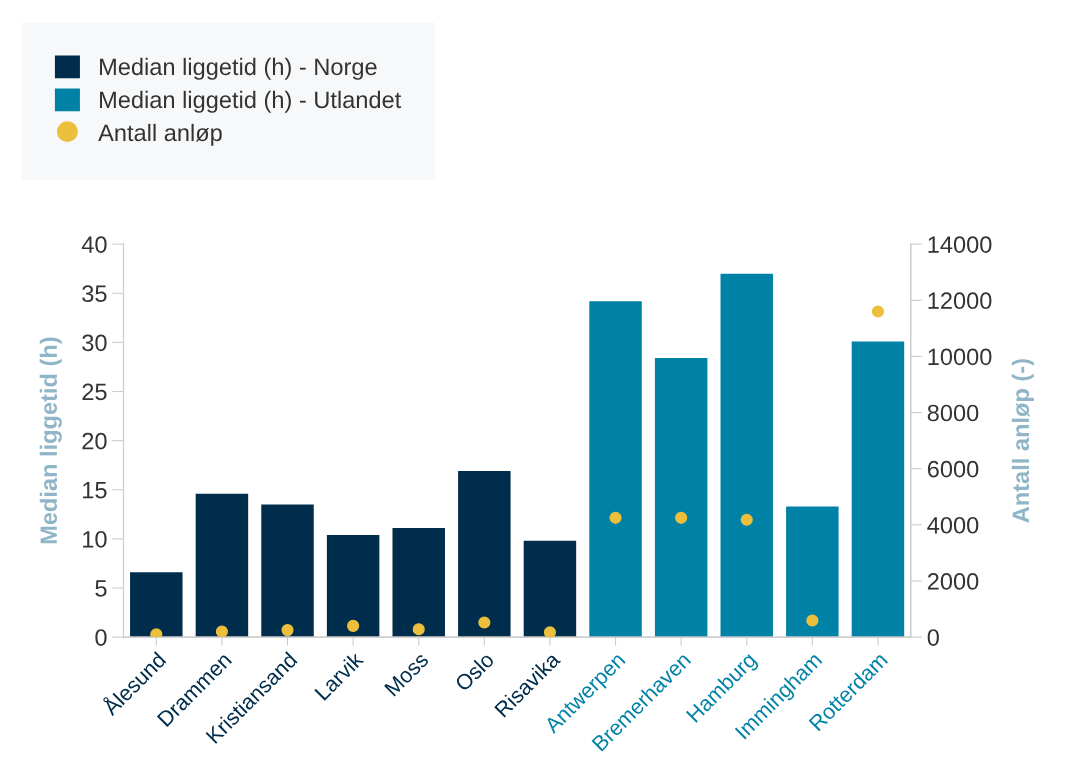 The height and width of the screenshot is (763, 1074). What do you see at coordinates (953, 413) in the screenshot?
I see `y2-tick-label: 8000` at bounding box center [953, 413].